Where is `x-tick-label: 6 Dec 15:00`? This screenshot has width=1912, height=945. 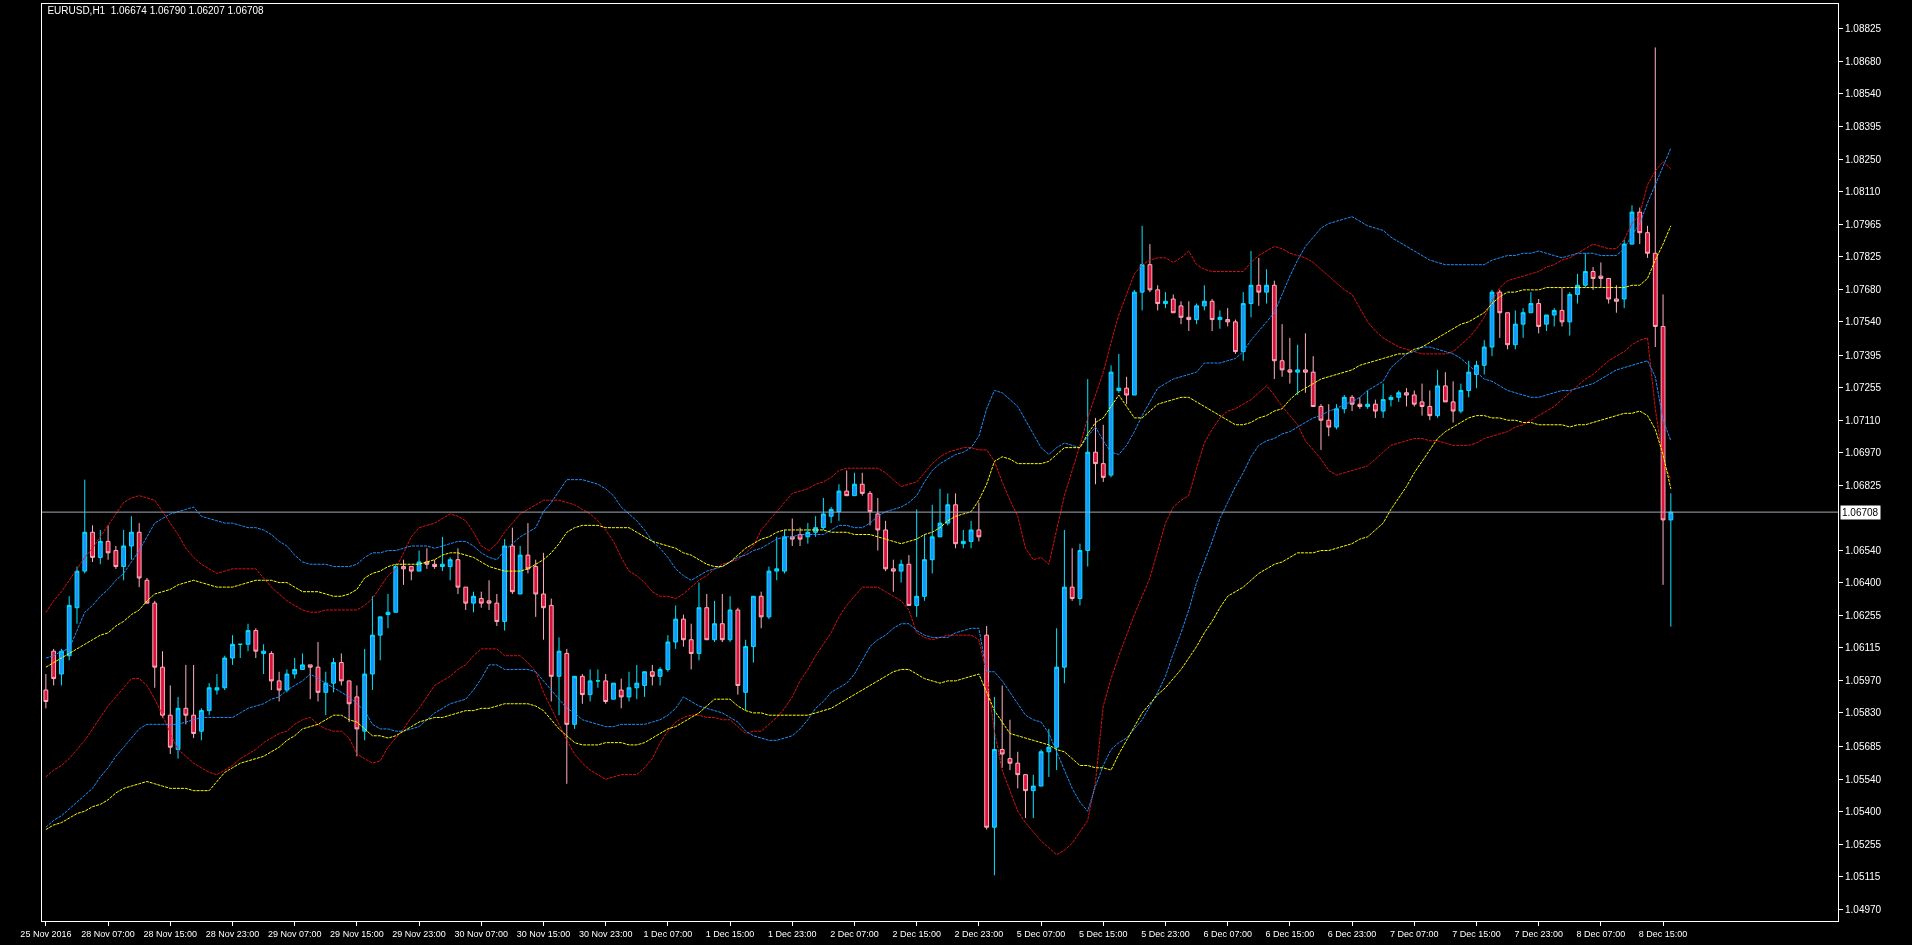
x-tick-label: 6 Dec 15:00 is located at coordinates (1290, 933).